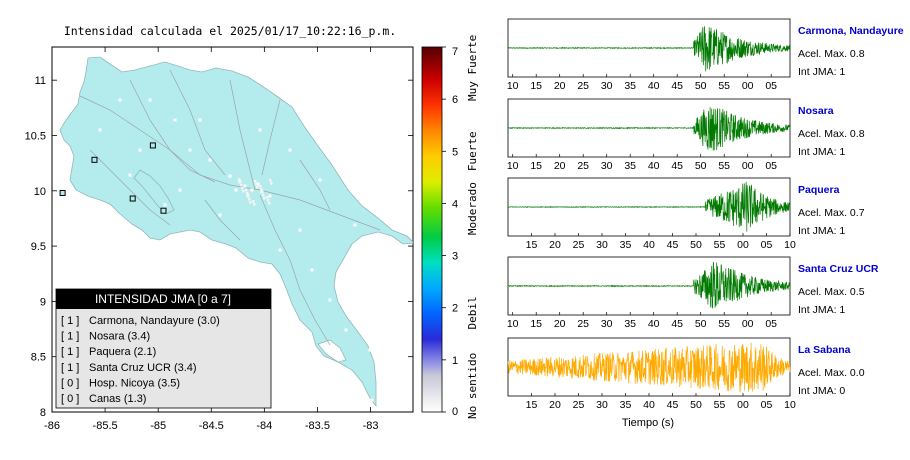  Describe the element at coordinates (455, 204) in the screenshot. I see `colorbar-tick-label: 4` at that location.